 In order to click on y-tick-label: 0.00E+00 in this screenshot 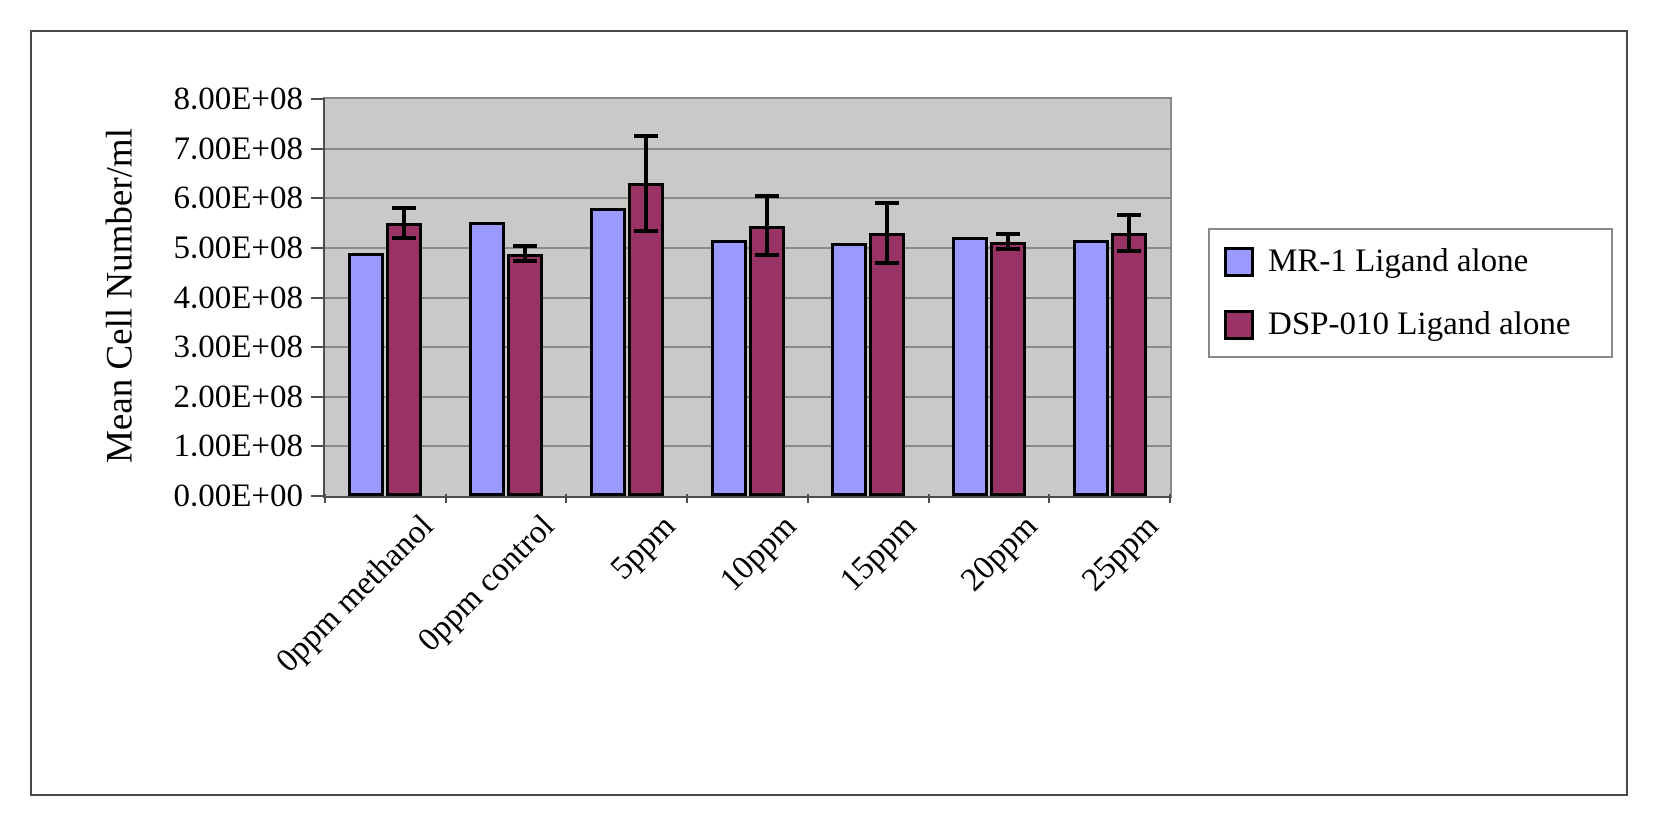, I will do `click(238, 496)`.